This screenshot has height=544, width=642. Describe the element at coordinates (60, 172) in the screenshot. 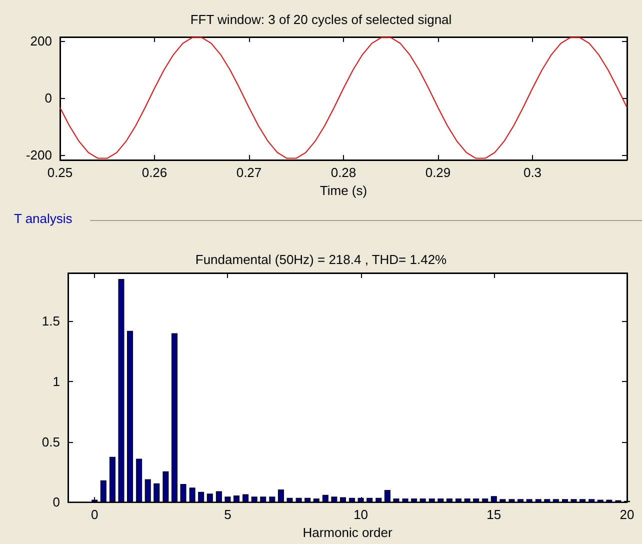

I see `x-tick-label: 0.25` at that location.